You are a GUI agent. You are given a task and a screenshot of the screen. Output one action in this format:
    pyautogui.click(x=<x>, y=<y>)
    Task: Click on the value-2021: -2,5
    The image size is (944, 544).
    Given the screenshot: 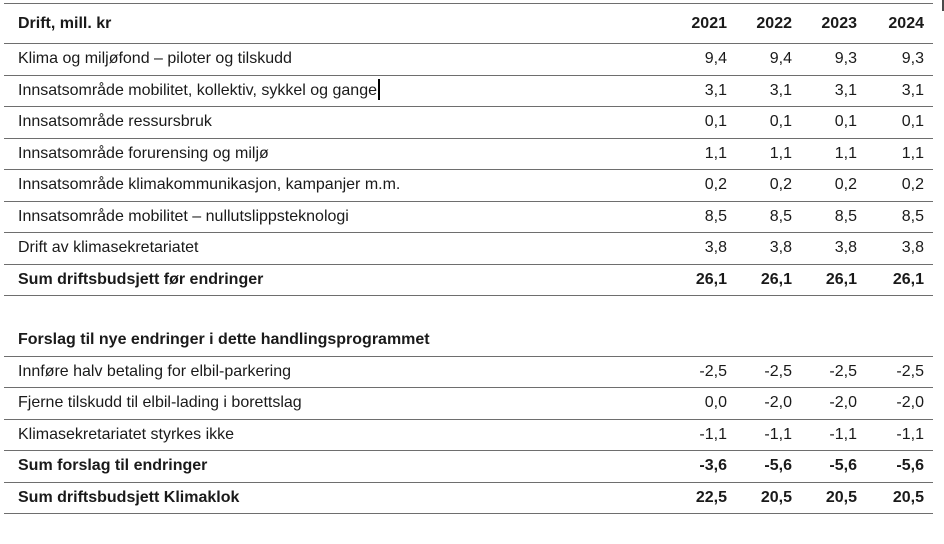 What is the action you would take?
    pyautogui.click(x=698, y=372)
    